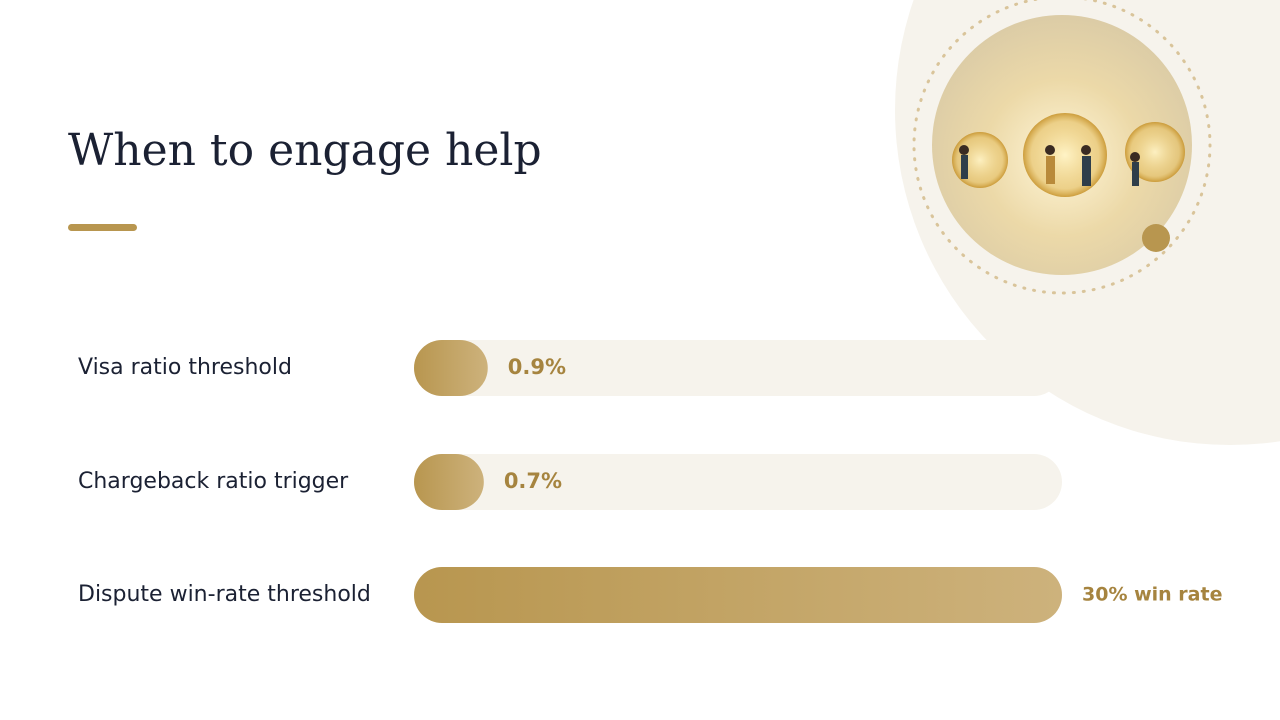 This screenshot has width=1280, height=720. Describe the element at coordinates (1156, 238) in the screenshot. I see `accent-dot` at that location.